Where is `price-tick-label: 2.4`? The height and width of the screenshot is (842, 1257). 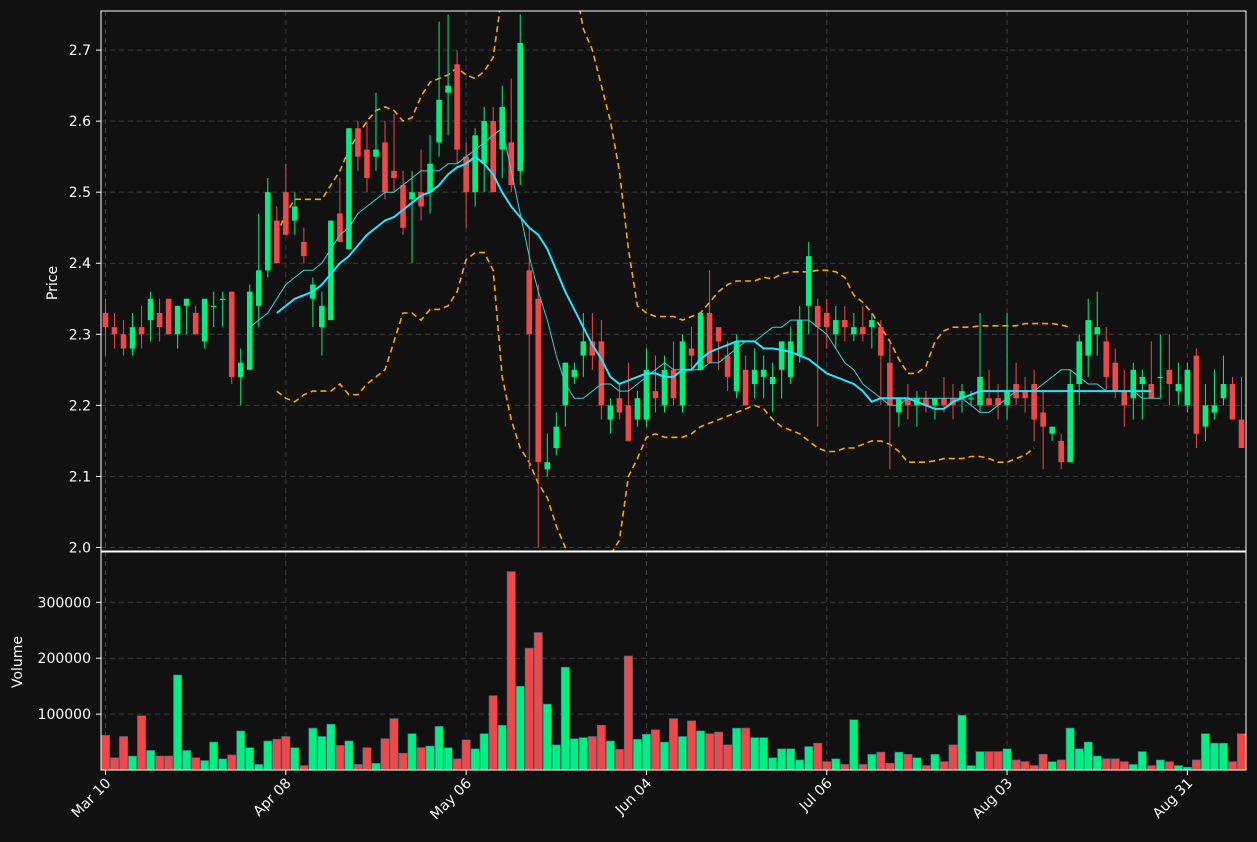
price-tick-label: 2.4 is located at coordinates (80, 264).